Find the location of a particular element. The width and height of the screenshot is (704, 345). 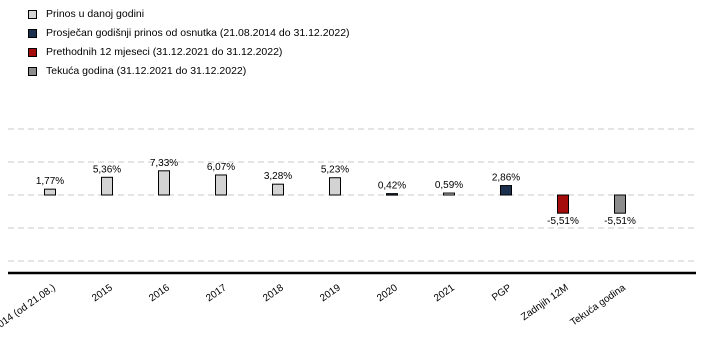

x-tick-label: 2016 is located at coordinates (159, 293).